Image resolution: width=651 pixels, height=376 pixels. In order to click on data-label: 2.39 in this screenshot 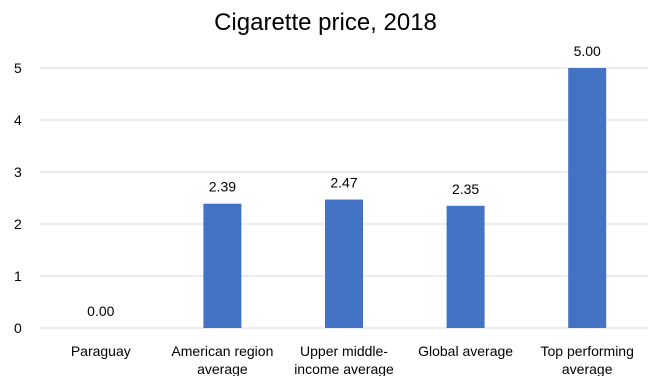, I will do `click(222, 187)`.